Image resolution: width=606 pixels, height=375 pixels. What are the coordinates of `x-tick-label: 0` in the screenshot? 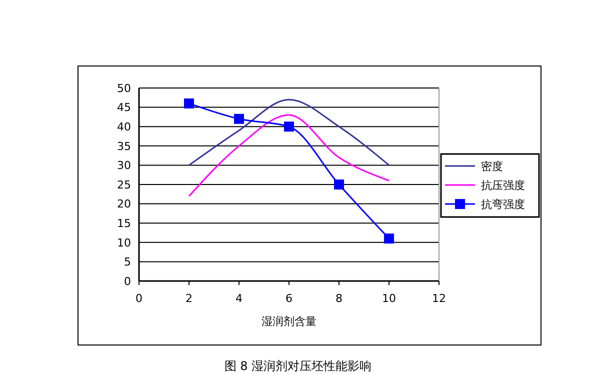 It's located at (139, 298).